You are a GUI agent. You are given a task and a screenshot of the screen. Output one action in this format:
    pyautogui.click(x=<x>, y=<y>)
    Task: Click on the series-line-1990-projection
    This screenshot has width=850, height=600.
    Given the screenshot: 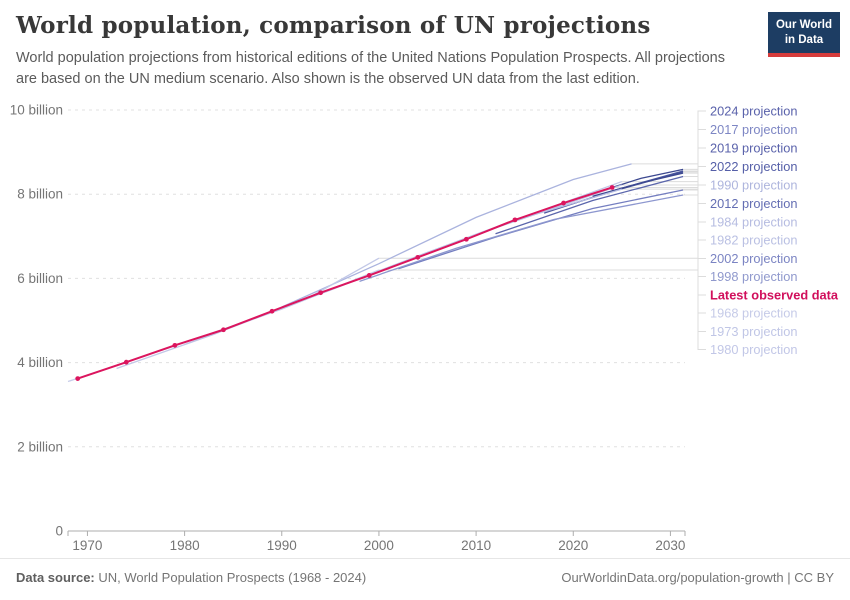 What is the action you would take?
    pyautogui.click(x=456, y=235)
    